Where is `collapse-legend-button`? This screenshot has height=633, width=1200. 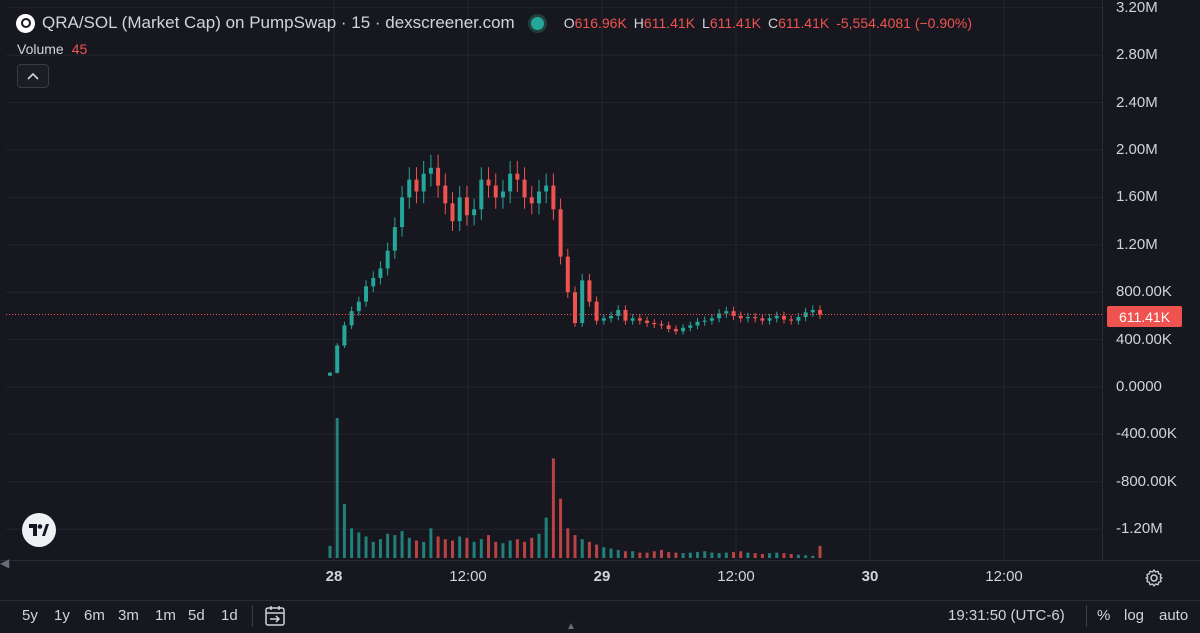
collapse-legend-button is located at coordinates (33, 76).